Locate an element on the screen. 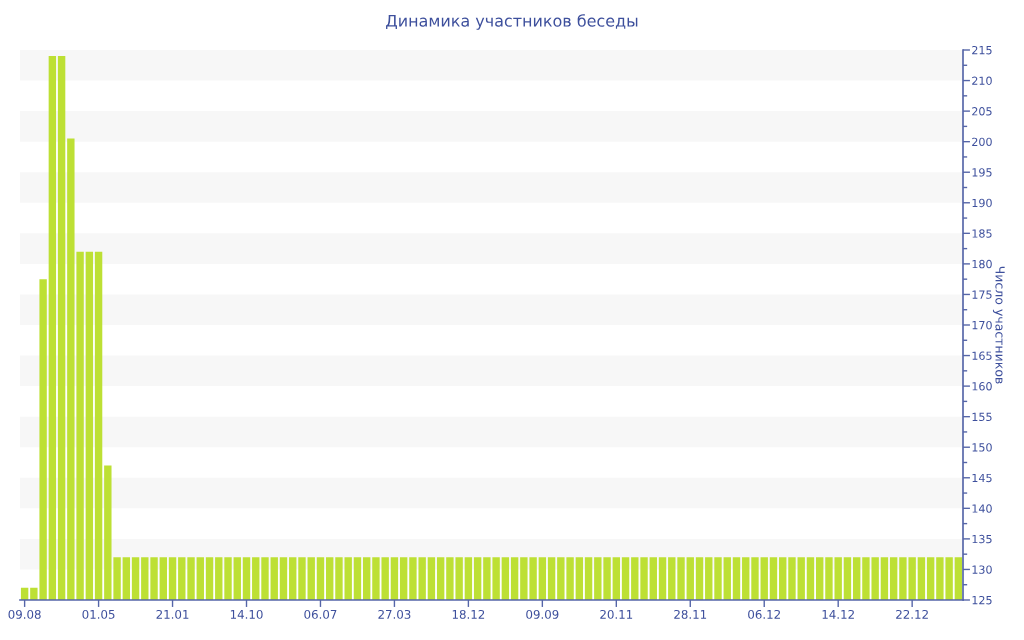 The image size is (1024, 640). x-tick-label: 09.08 is located at coordinates (24, 614).